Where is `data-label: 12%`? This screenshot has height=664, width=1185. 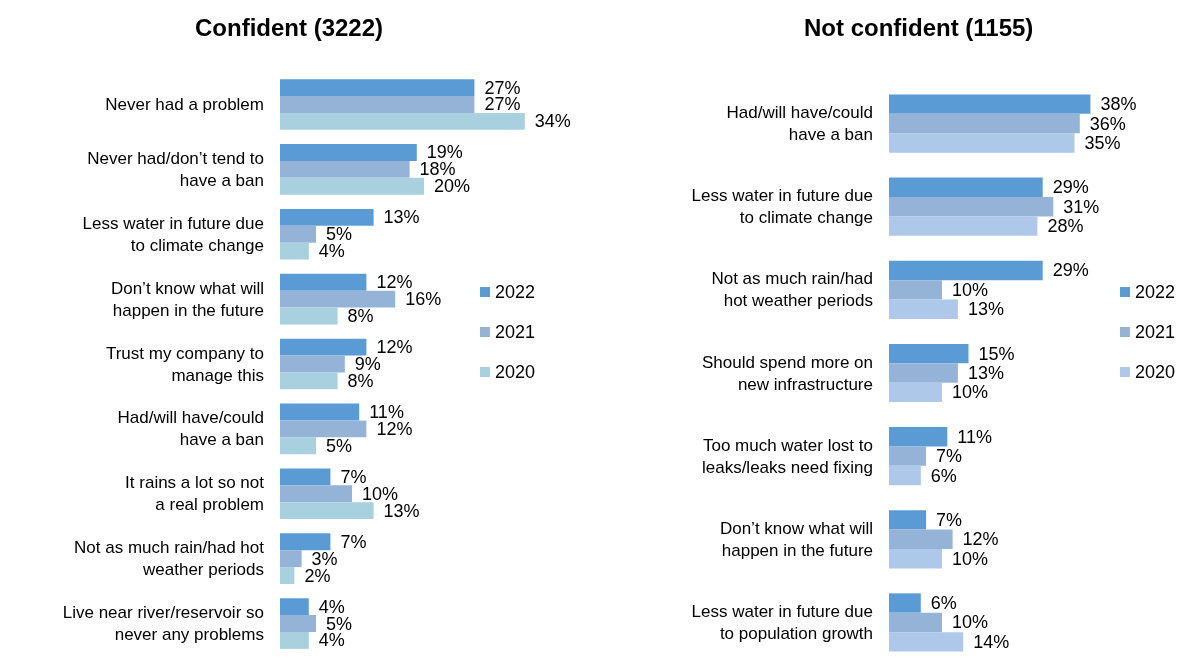 data-label: 12% is located at coordinates (980, 539).